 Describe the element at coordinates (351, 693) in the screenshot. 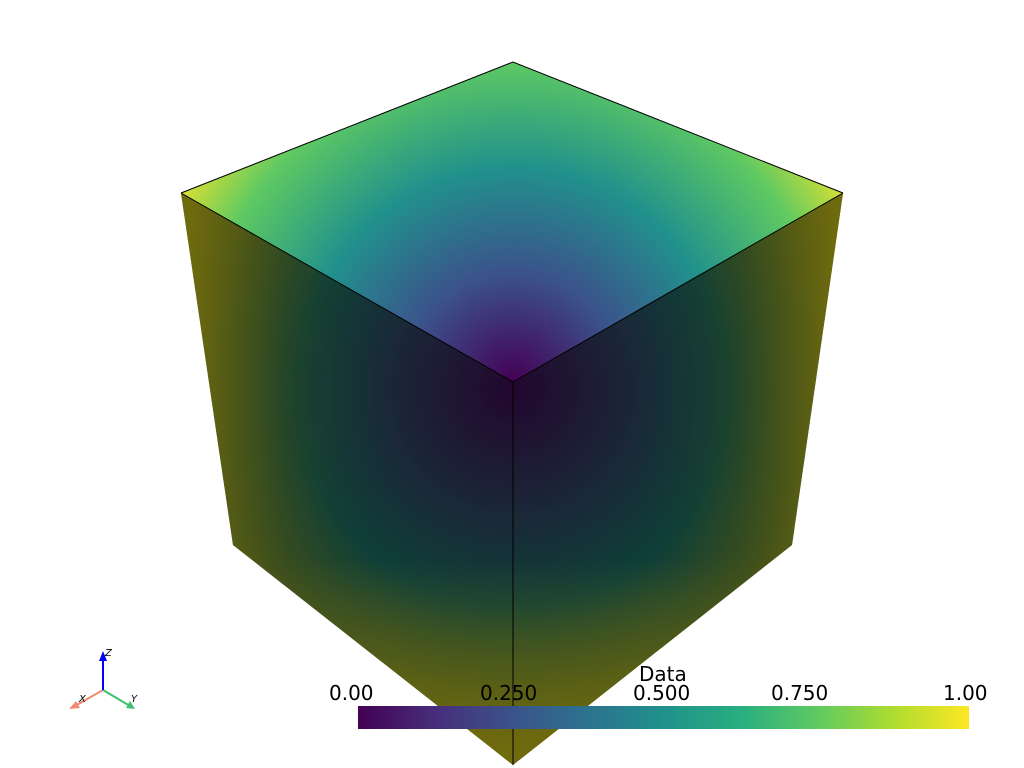

I see `scalar-bar-tick-label: 0.00` at that location.